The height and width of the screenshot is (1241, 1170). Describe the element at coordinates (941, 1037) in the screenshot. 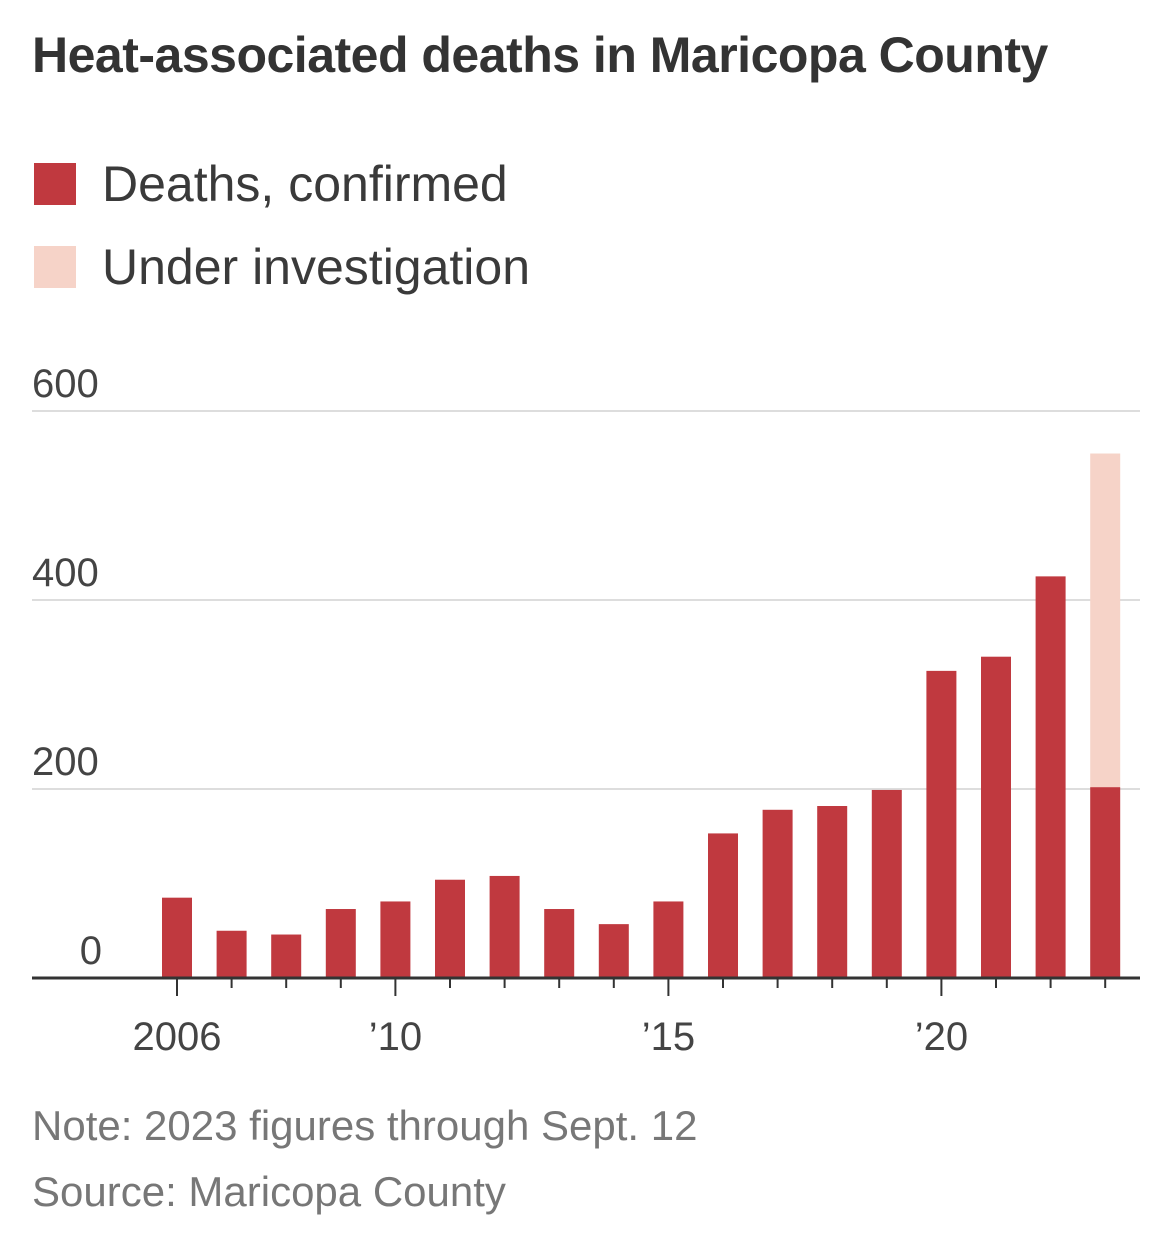

I see `x-tick-label-2020: ’20` at that location.